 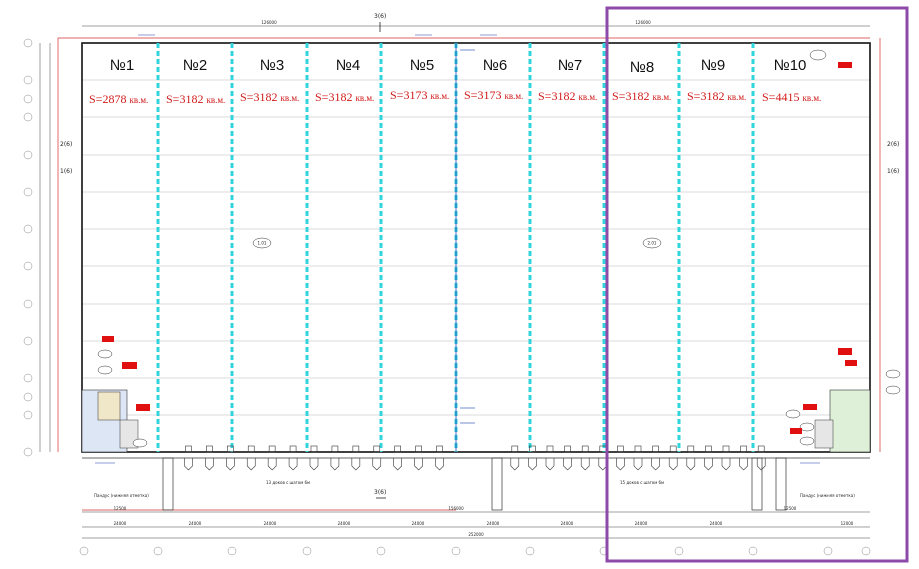 I want to click on svg-text: 252000, so click(x=476, y=534).